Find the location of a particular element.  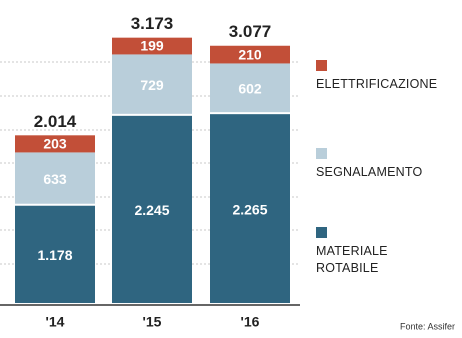

value-label: 633 is located at coordinates (55, 179).